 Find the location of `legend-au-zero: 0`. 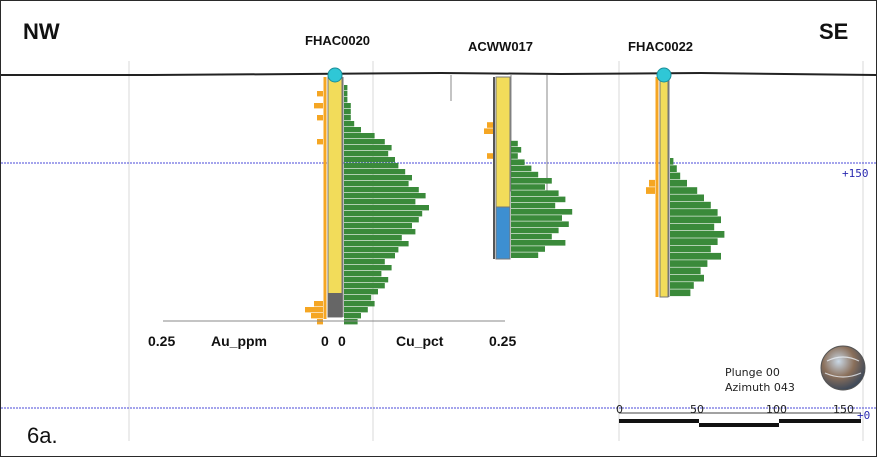

legend-au-zero: 0 is located at coordinates (325, 341).